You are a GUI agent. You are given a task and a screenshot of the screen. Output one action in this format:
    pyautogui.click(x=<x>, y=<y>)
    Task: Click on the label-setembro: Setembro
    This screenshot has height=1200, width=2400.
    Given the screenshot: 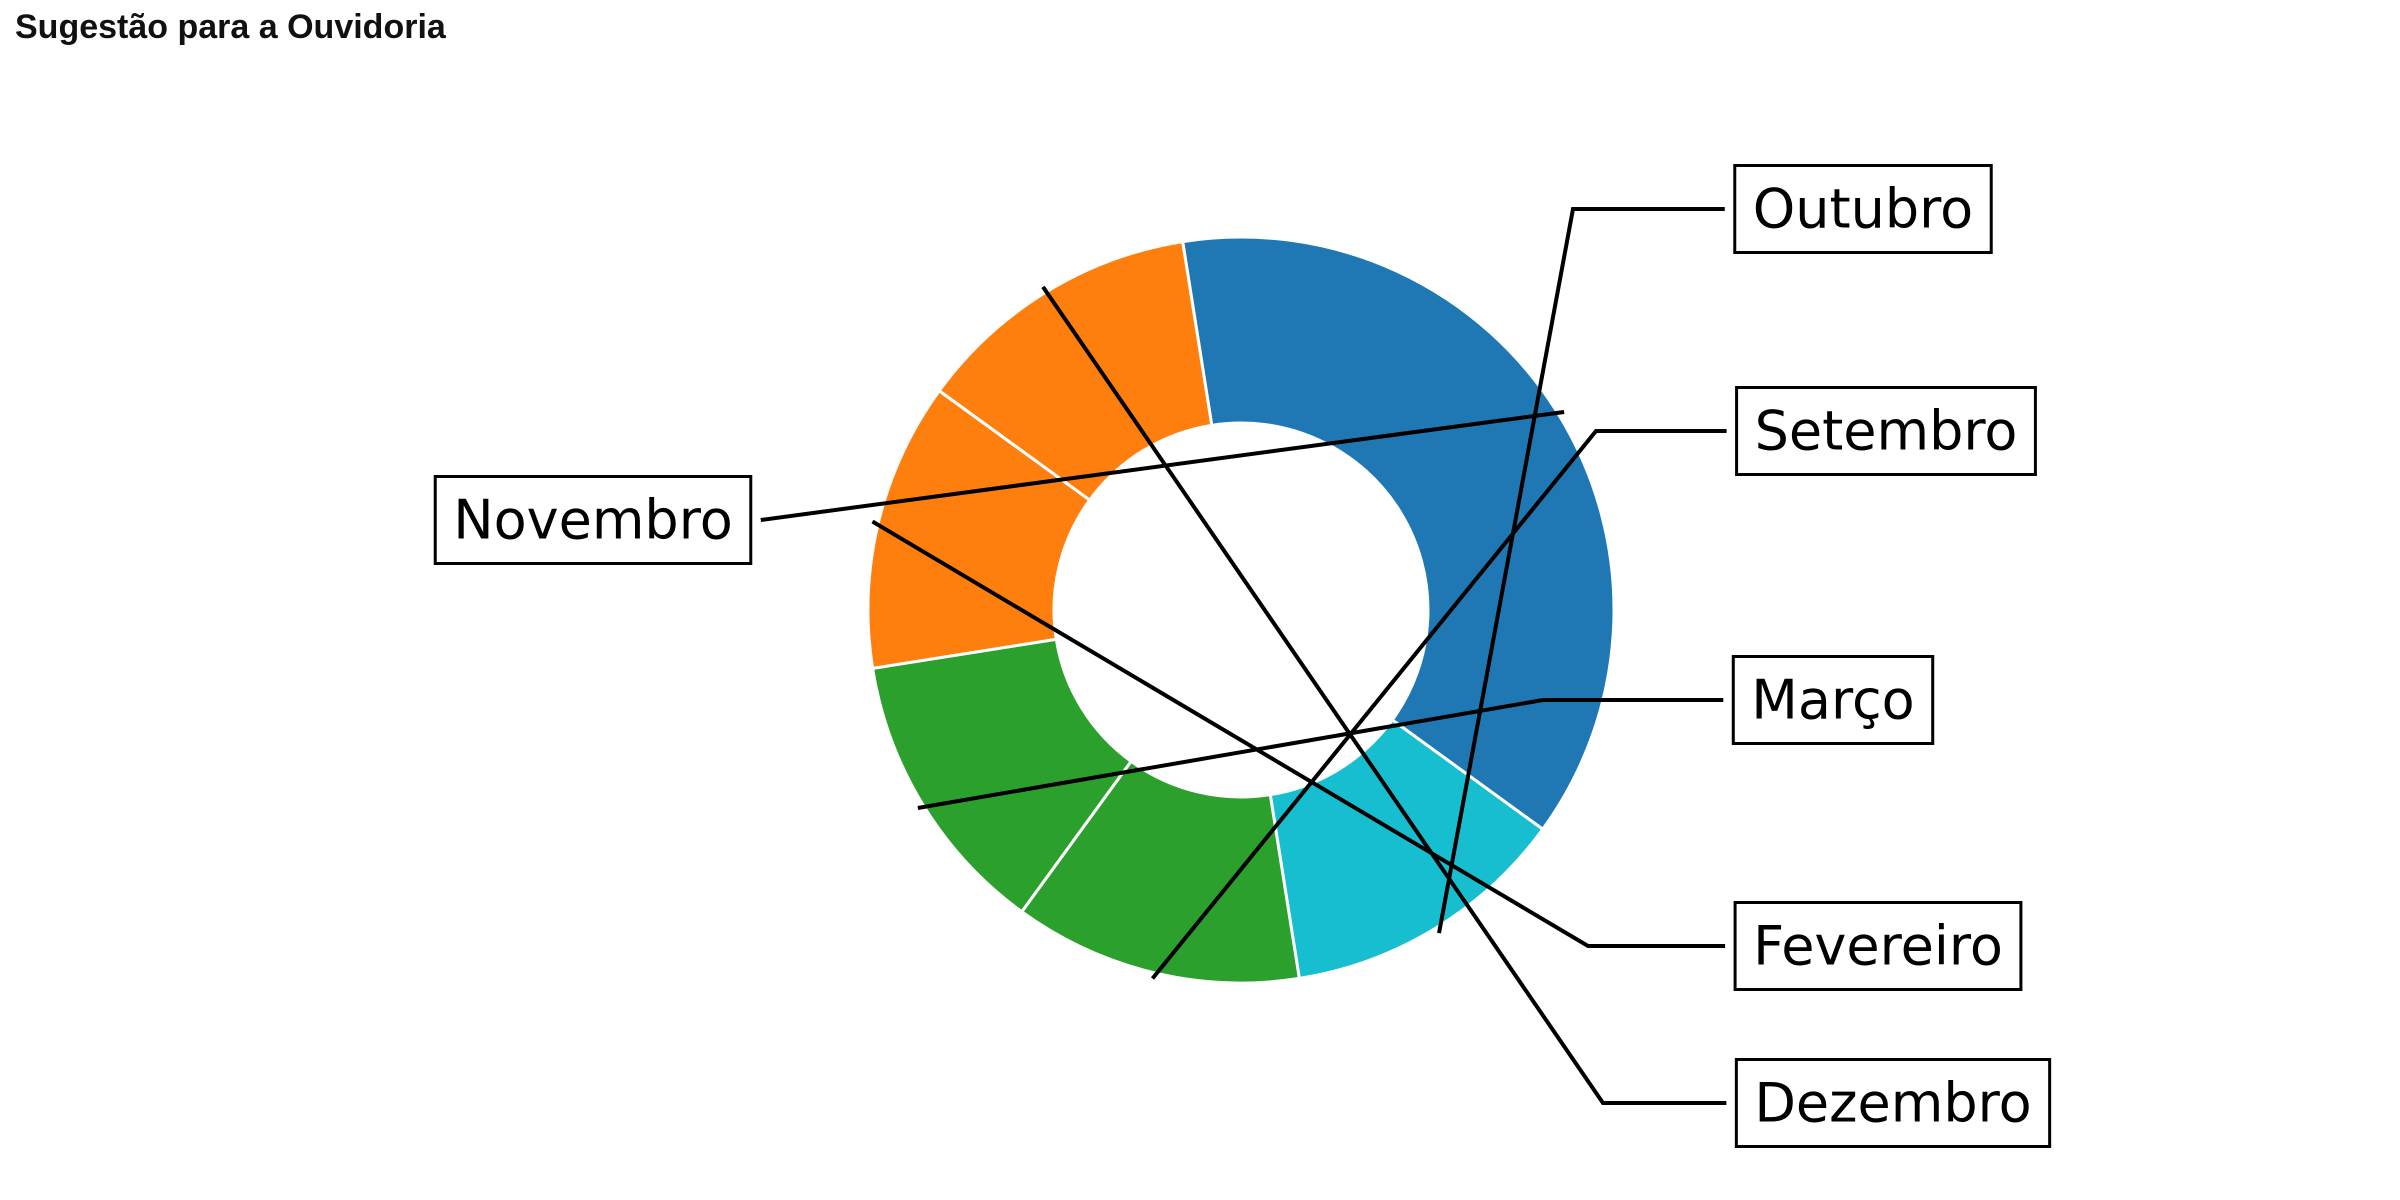 What is the action you would take?
    pyautogui.click(x=1886, y=431)
    